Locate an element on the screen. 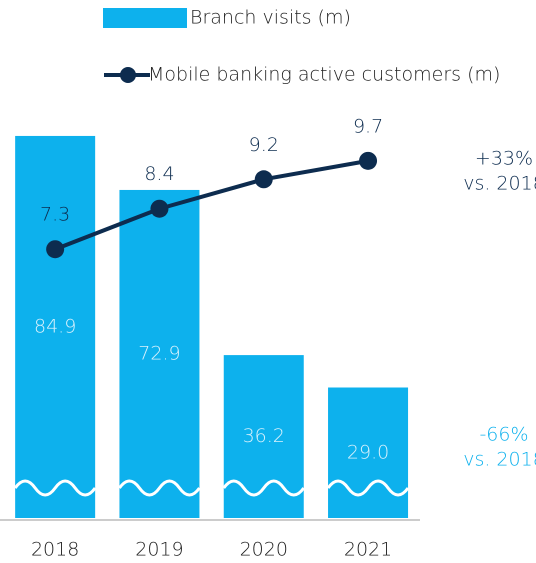  line-value-label: 9.7 is located at coordinates (368, 126).